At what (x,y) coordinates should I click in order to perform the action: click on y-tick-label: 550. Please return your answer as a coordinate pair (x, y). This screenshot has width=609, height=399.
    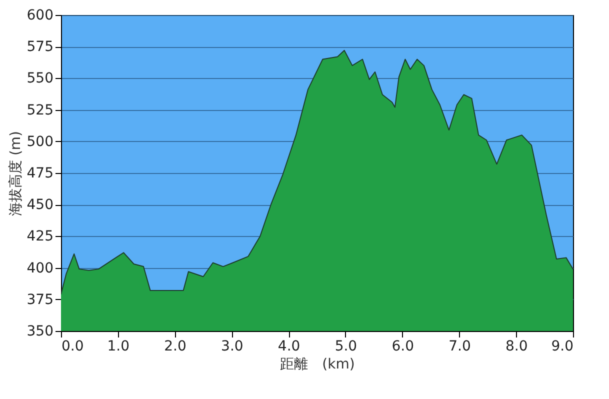
    Looking at the image, I should click on (40, 78).